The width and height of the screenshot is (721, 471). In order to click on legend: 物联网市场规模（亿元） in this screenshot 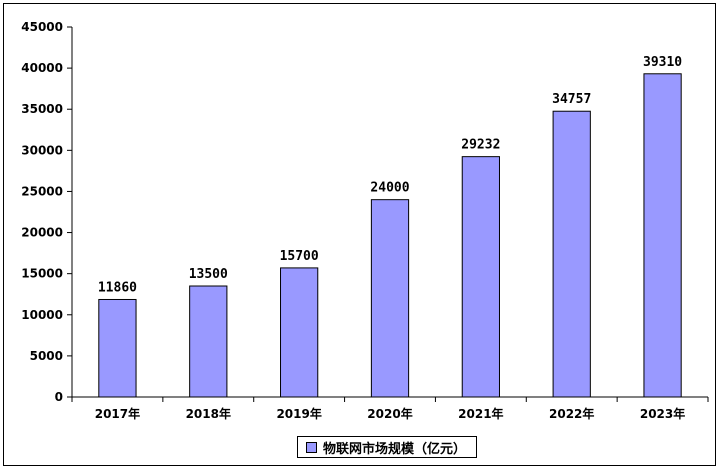, I will do `click(387, 447)`.